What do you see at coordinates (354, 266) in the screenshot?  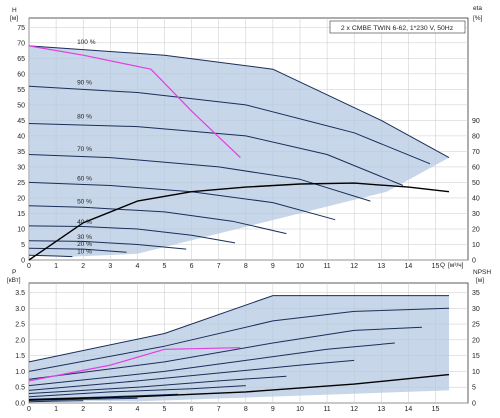 I see `top-x-tick-label: 12` at bounding box center [354, 266].